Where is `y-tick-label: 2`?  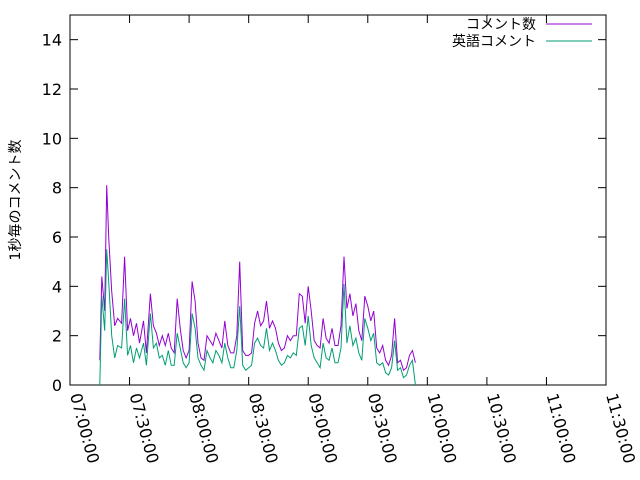
y-tick-label: 2 is located at coordinates (57, 336).